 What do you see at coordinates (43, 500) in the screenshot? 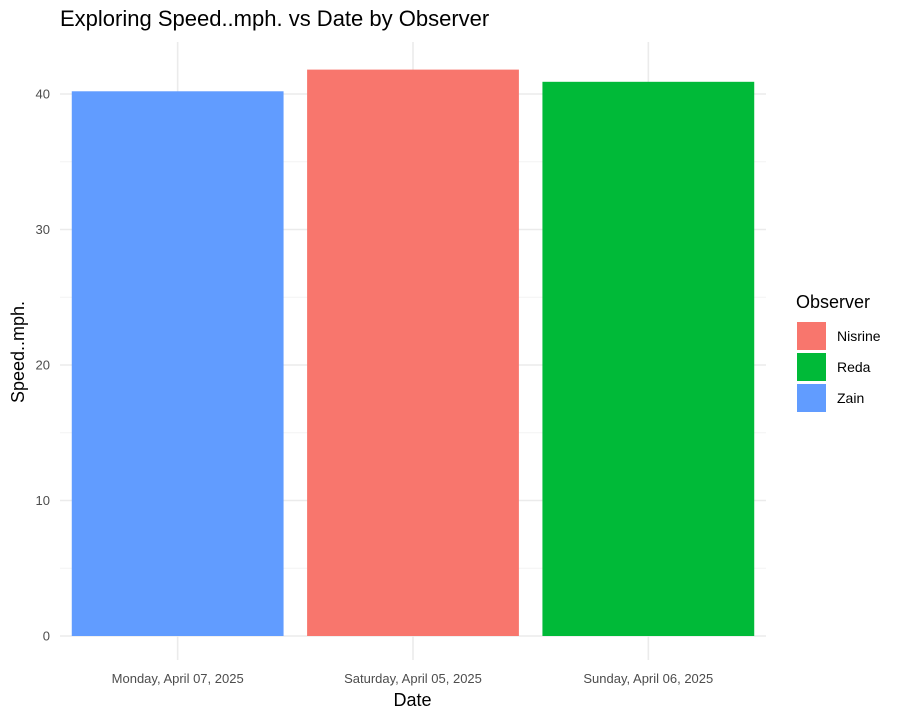
I see `y-tick-label: 10` at bounding box center [43, 500].